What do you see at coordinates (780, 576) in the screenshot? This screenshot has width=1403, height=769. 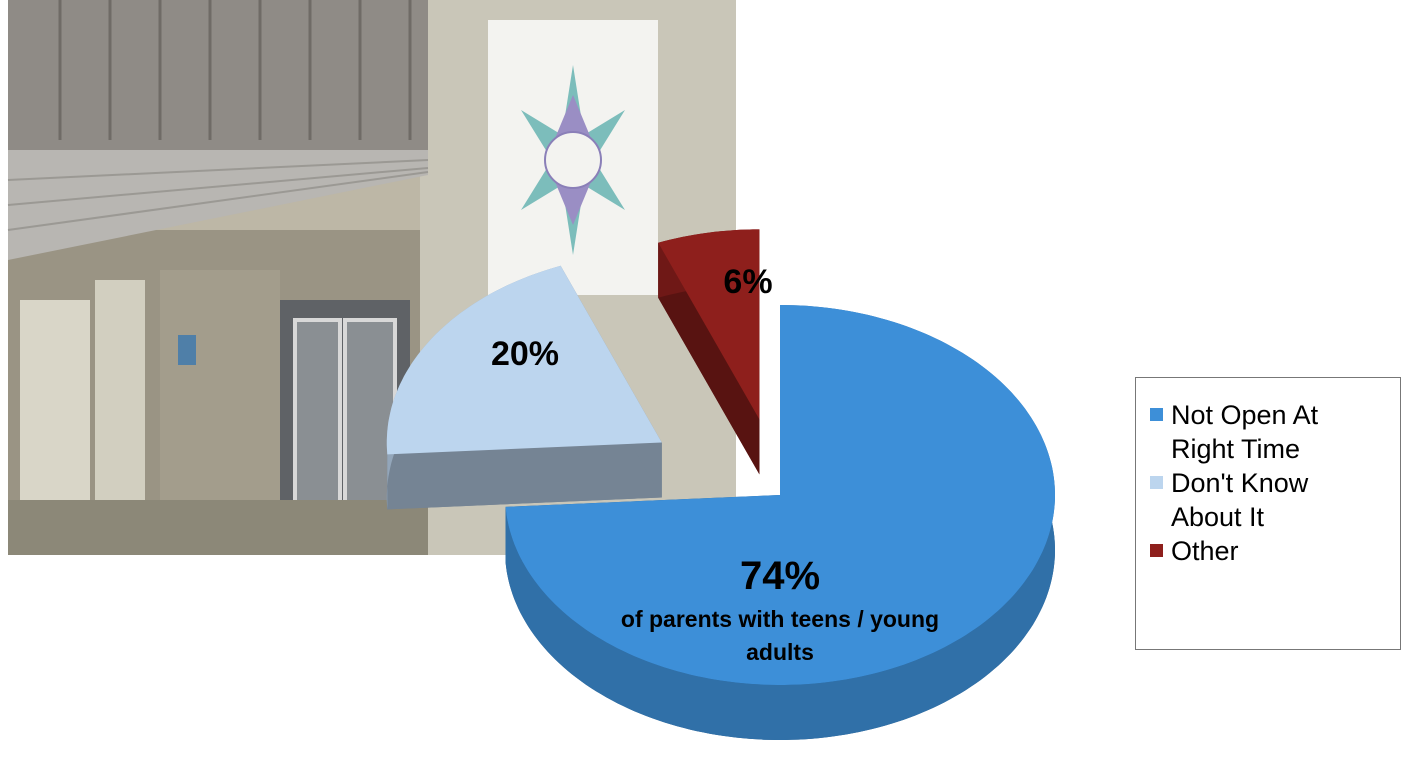 I see `data-label: 74%` at bounding box center [780, 576].